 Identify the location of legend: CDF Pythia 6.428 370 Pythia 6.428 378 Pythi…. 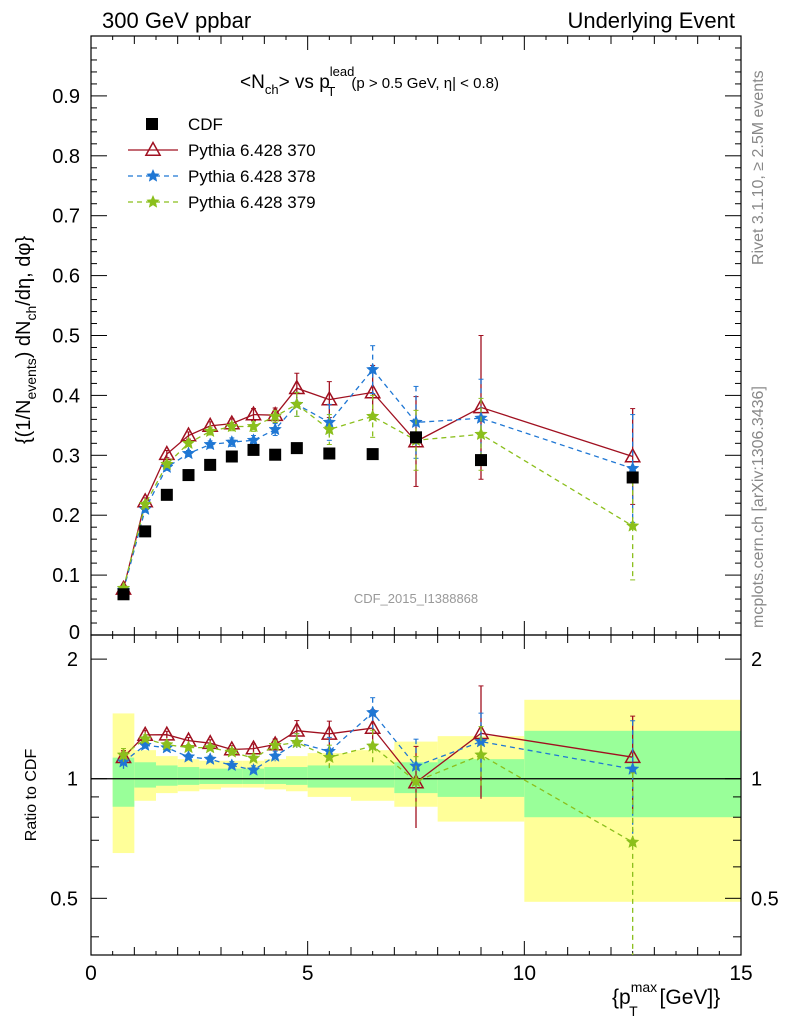
(222, 163).